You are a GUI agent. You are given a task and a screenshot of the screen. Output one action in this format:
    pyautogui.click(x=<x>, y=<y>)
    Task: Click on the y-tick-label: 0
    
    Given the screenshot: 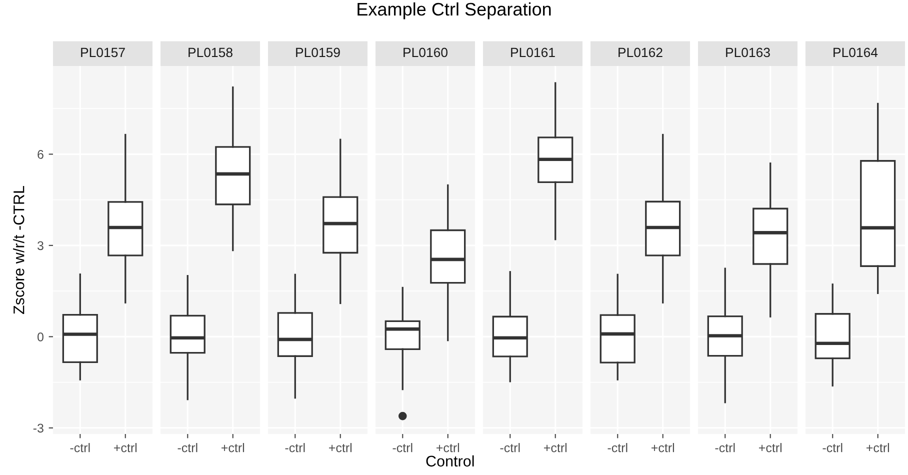 What is the action you would take?
    pyautogui.click(x=41, y=337)
    